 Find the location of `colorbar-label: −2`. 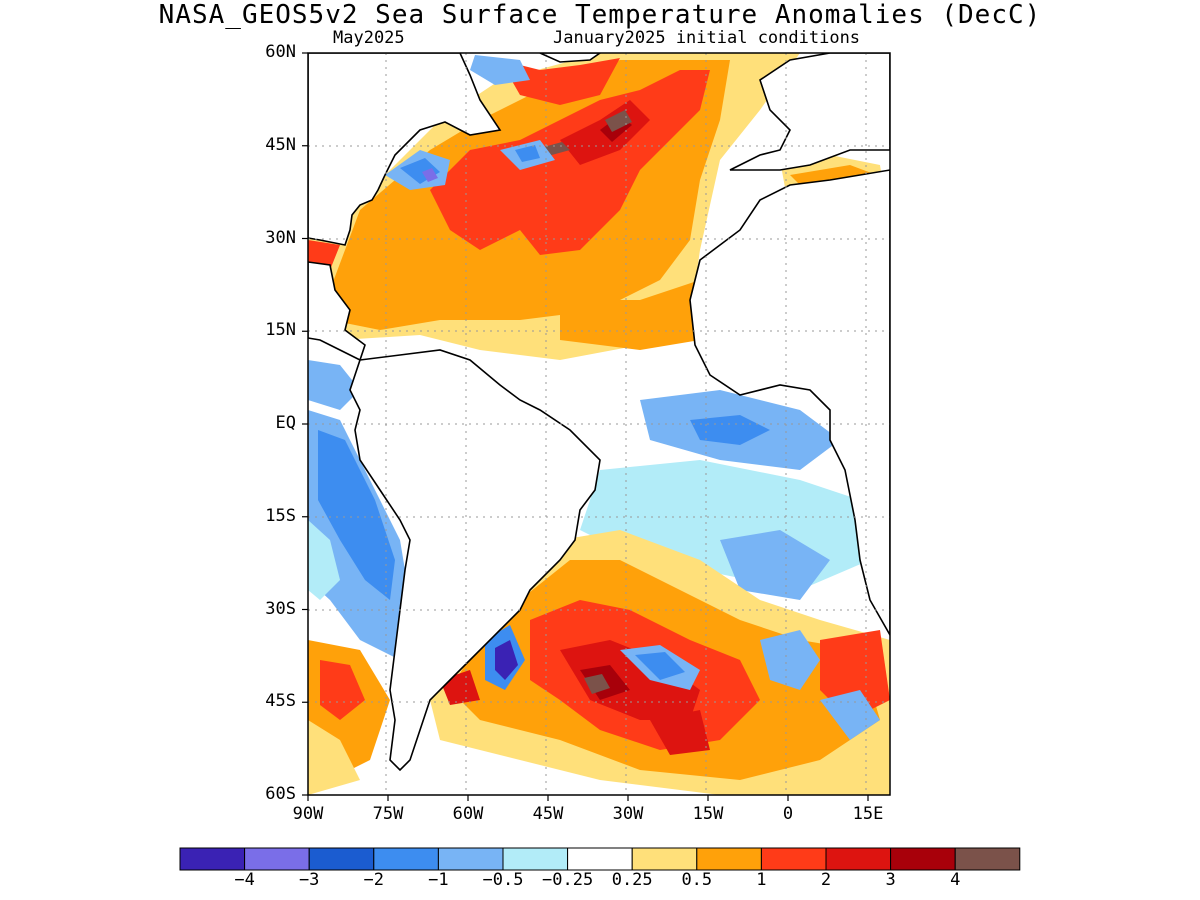

colorbar-label: −2 is located at coordinates (374, 880).